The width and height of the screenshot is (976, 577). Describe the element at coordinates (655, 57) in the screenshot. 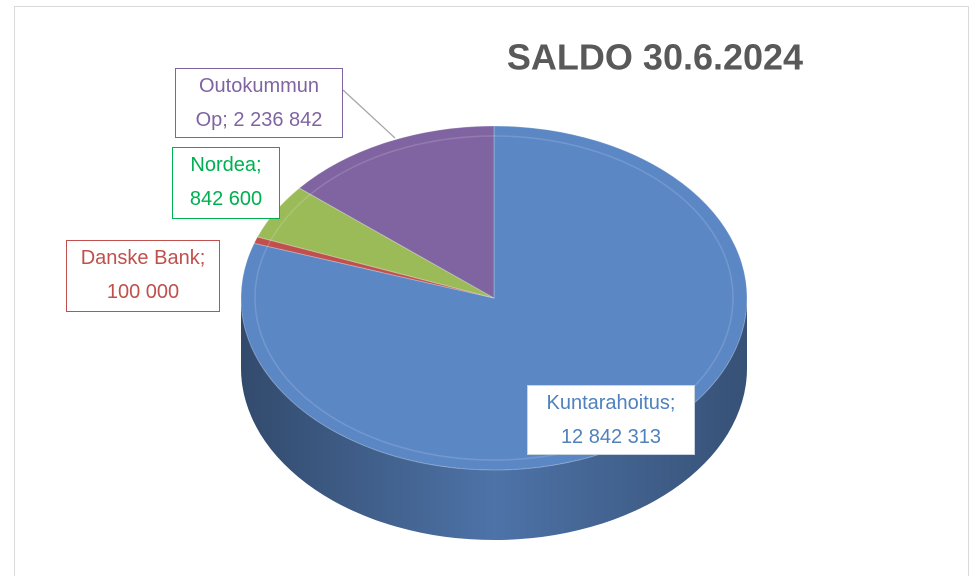

I see `chart-title: SALDO 30.6.2024` at that location.